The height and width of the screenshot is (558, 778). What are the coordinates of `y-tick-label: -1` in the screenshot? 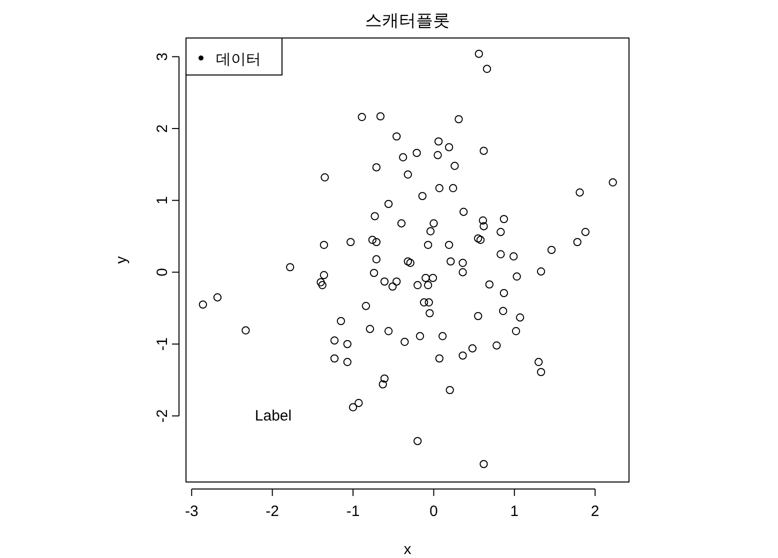 It's located at (162, 344).